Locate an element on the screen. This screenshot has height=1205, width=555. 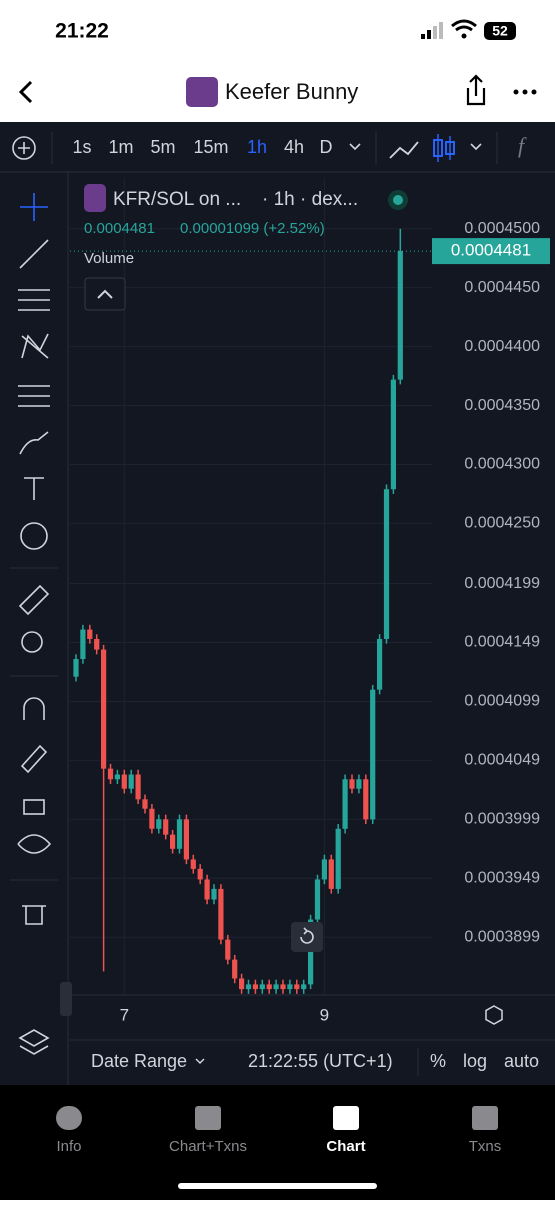
trend-line-tool is located at coordinates (34, 254).